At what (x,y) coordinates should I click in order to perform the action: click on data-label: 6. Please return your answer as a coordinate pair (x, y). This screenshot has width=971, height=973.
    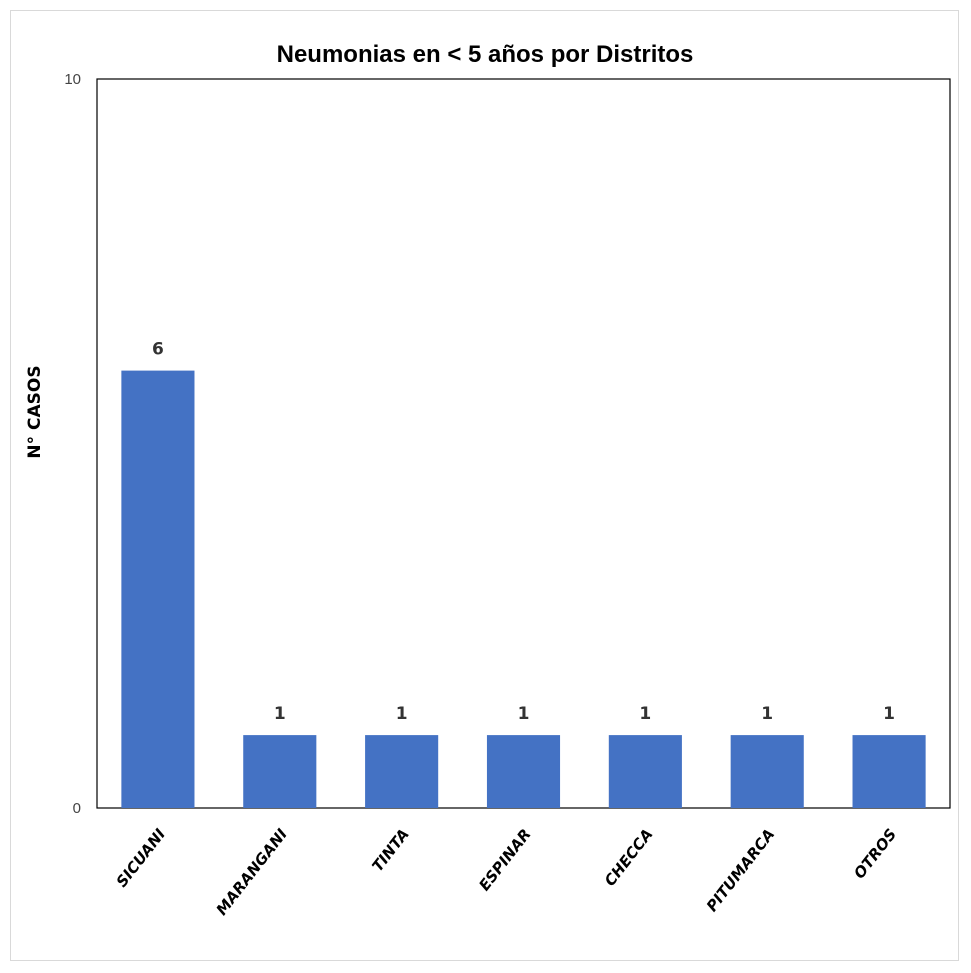
    Looking at the image, I should click on (158, 350).